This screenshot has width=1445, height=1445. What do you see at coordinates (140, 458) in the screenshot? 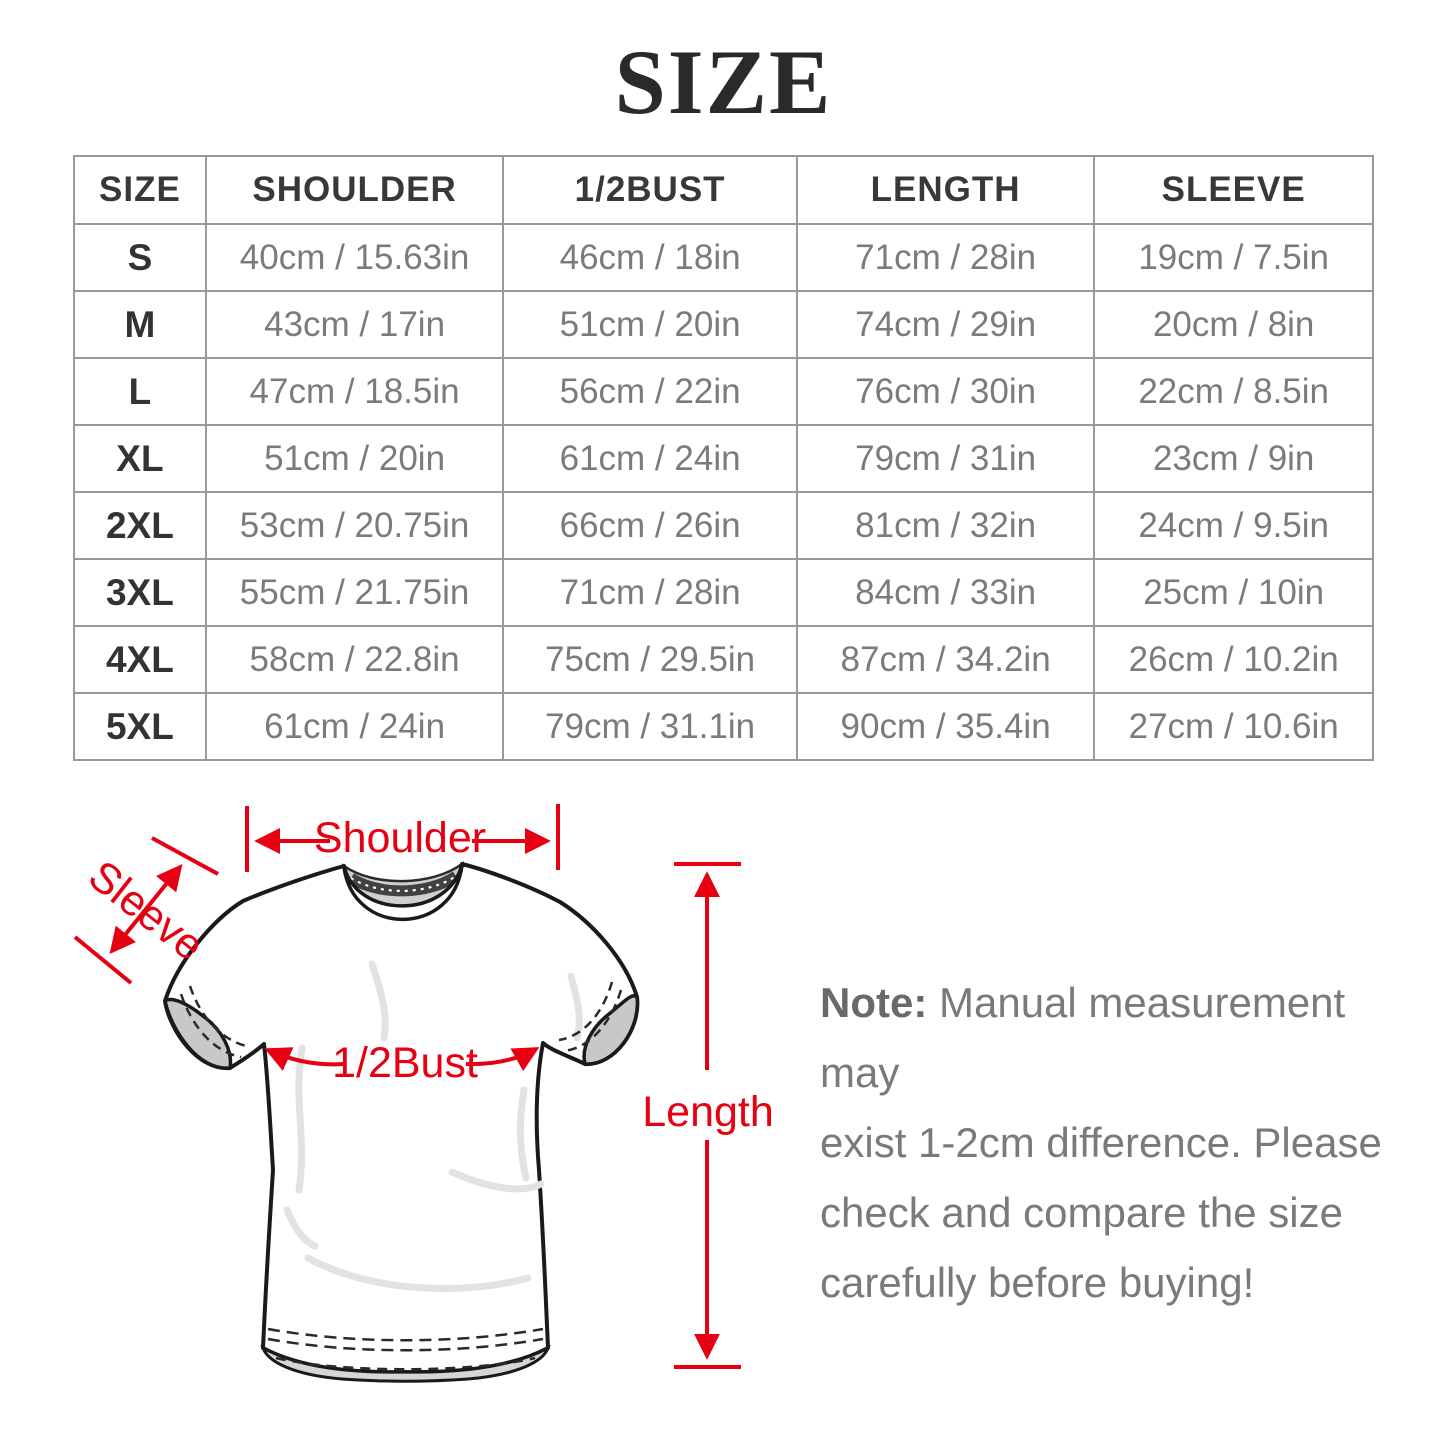
I see `size-cell: XL` at bounding box center [140, 458].